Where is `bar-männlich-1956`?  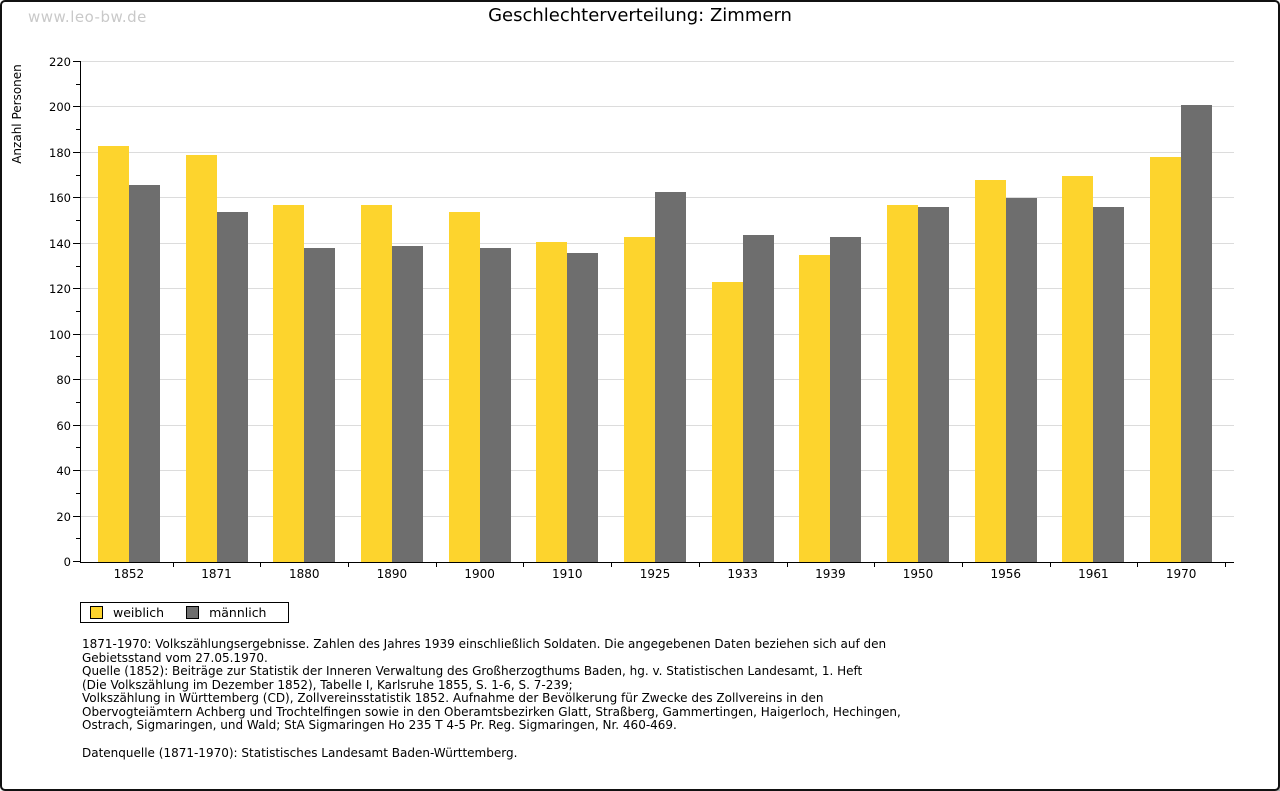 bar-männlich-1956 is located at coordinates (1021, 380).